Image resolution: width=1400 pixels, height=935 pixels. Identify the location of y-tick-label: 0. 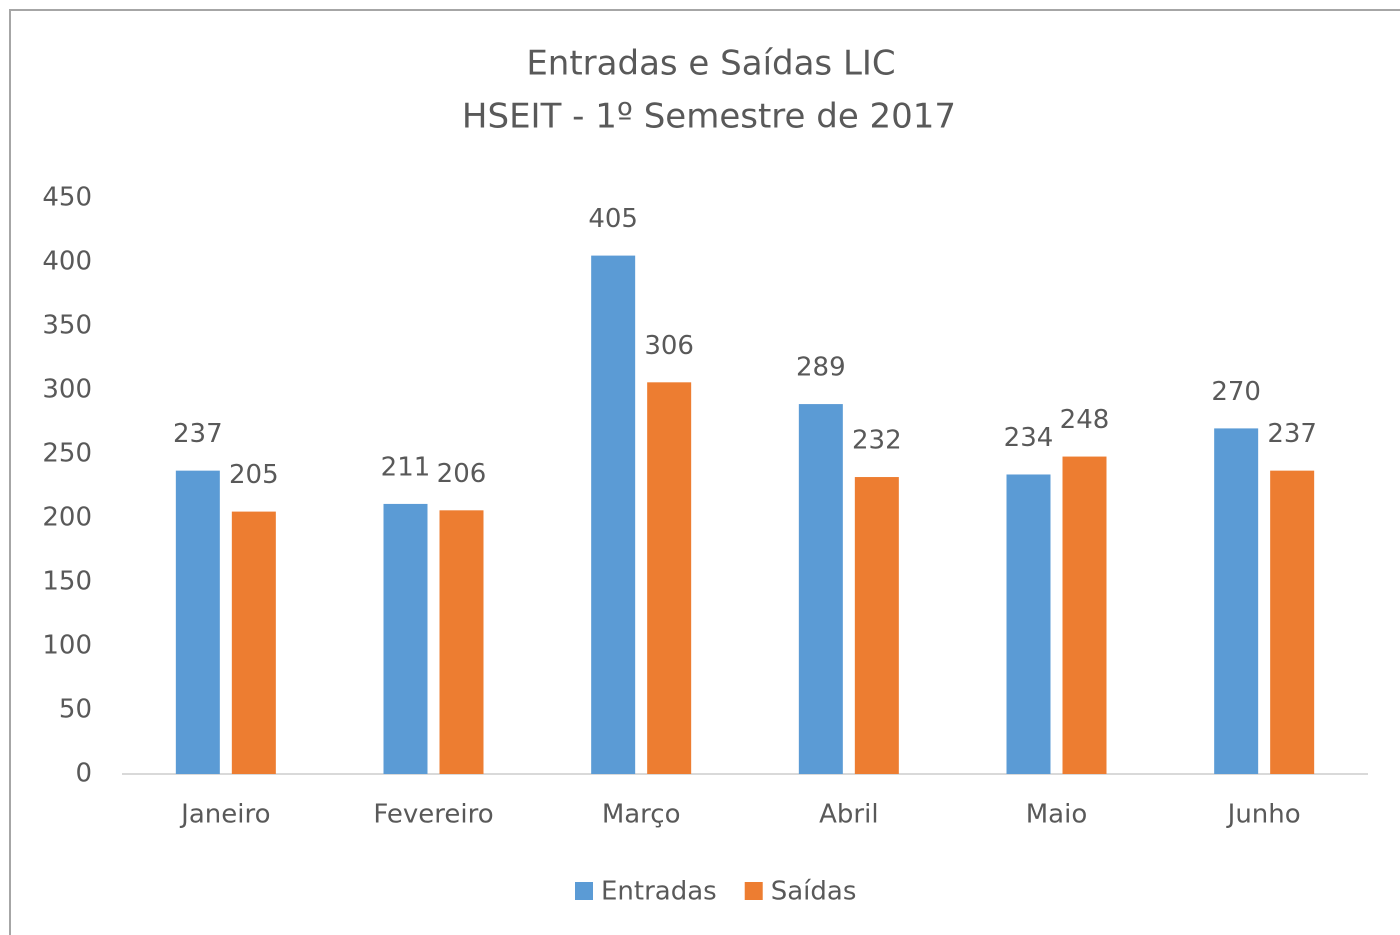
(83, 774).